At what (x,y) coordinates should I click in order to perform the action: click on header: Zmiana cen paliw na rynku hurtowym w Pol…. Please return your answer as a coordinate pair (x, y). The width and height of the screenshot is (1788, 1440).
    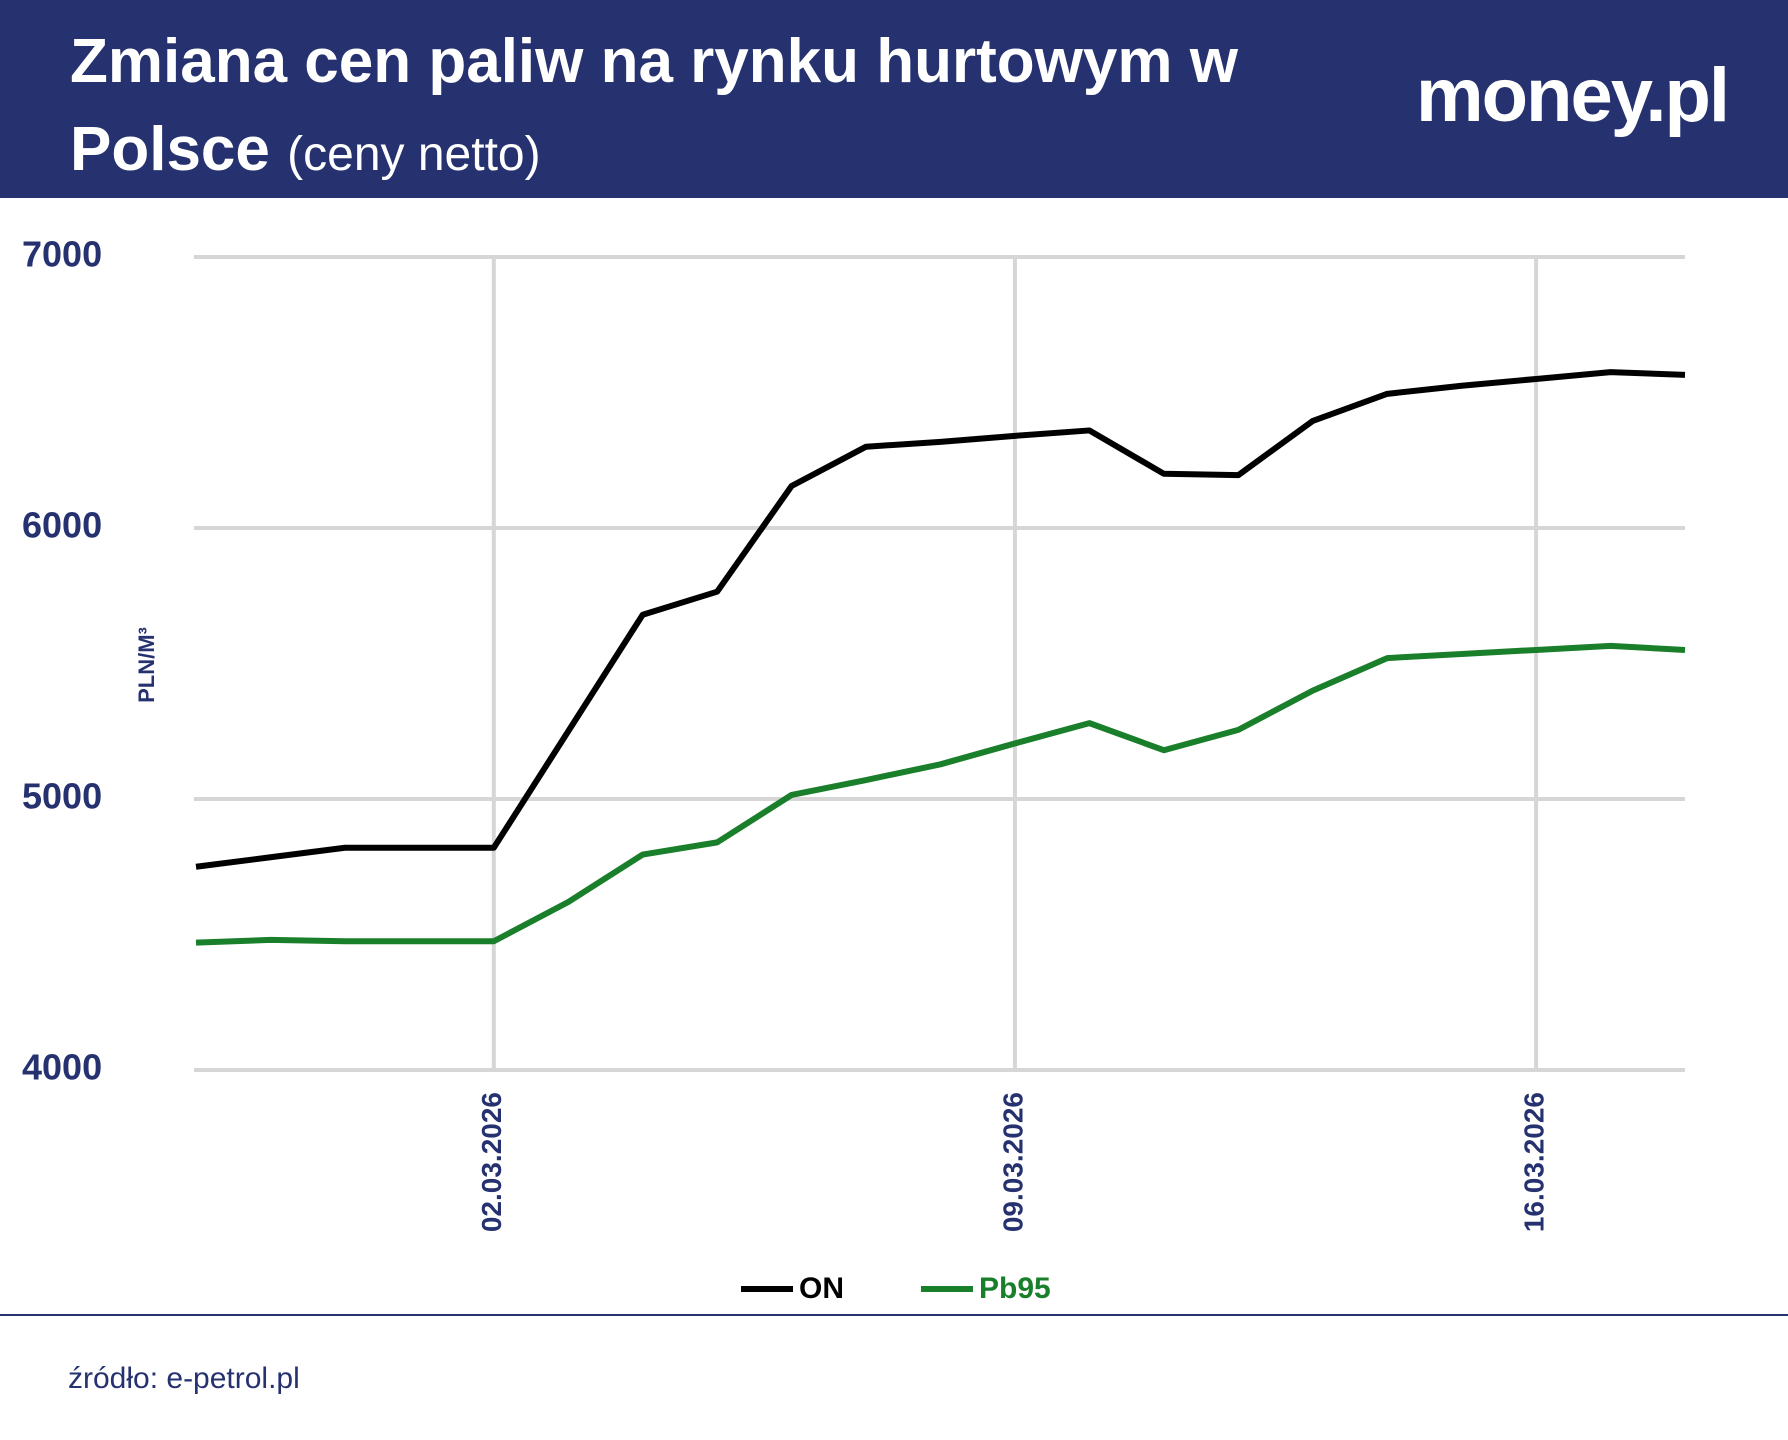
    Looking at the image, I should click on (894, 99).